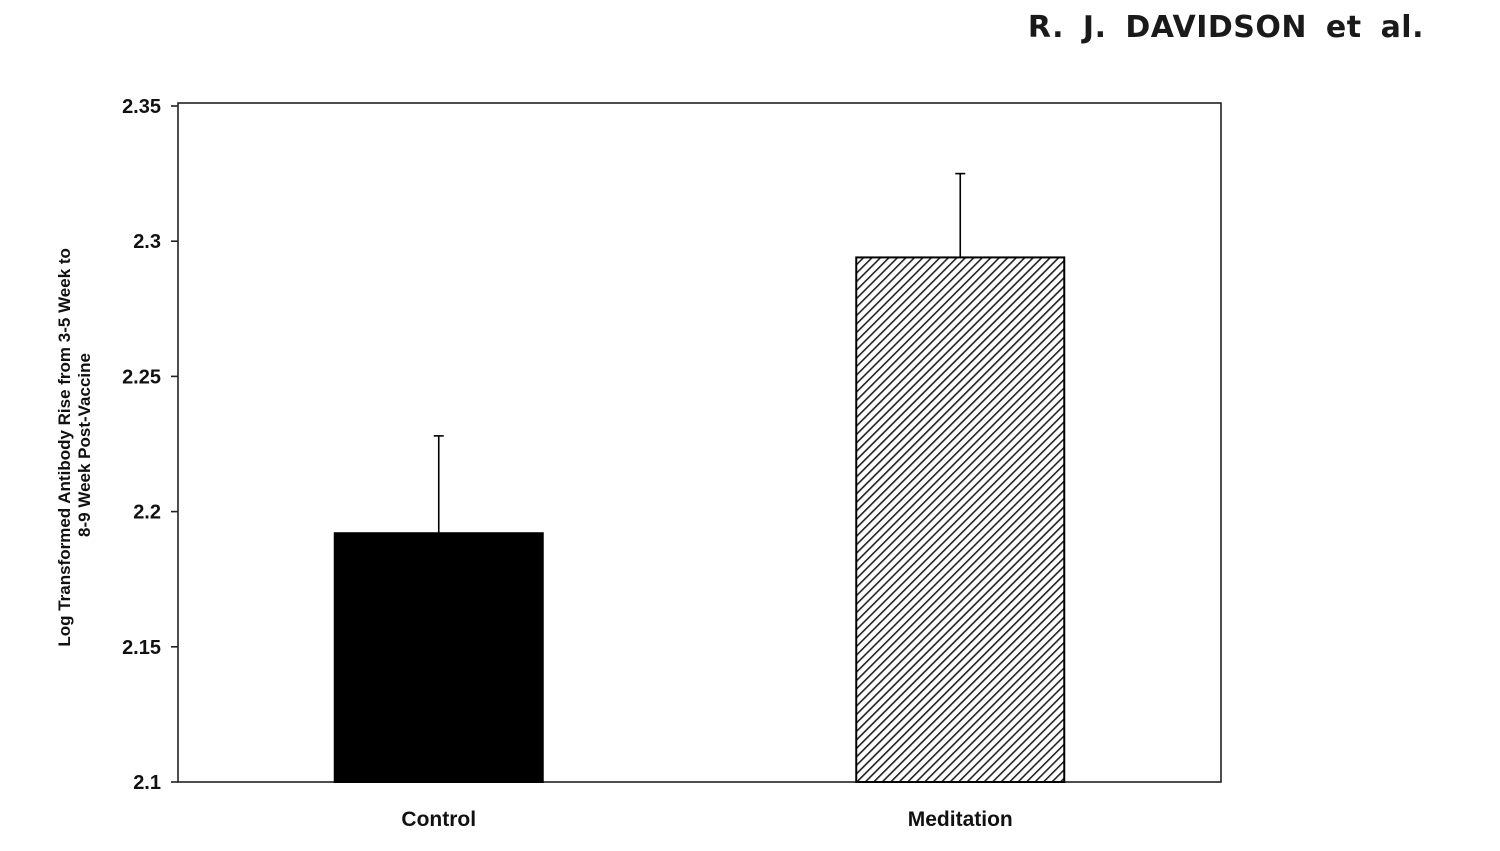  What do you see at coordinates (150, 445) in the screenshot?
I see `y-axis: 2.1 2.15 2.2 2.25 2.3 2.35` at bounding box center [150, 445].